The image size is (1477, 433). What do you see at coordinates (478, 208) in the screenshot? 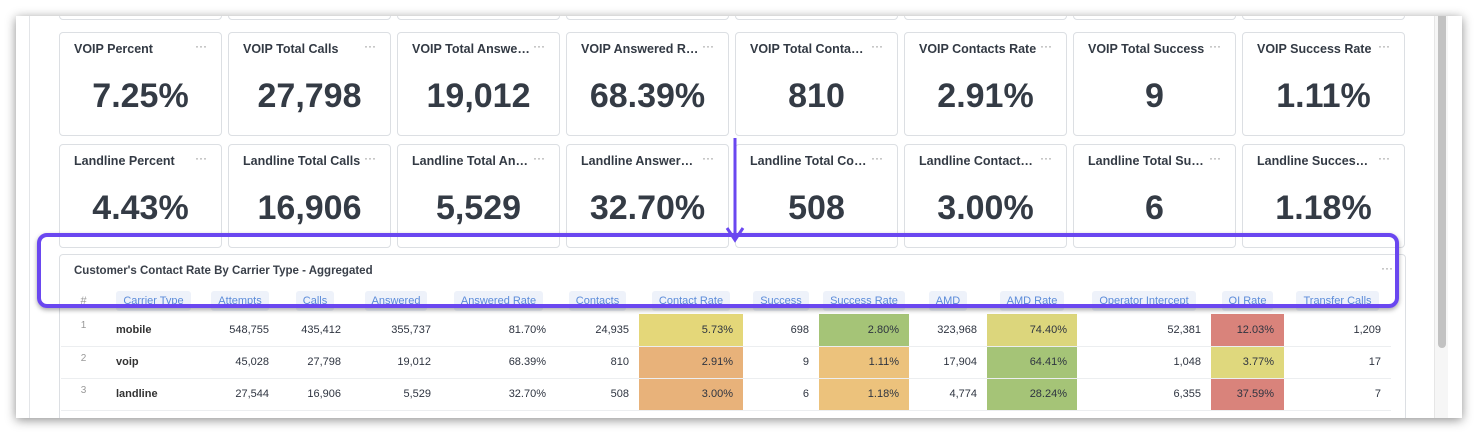
I see `card-value: 5,529` at bounding box center [478, 208].